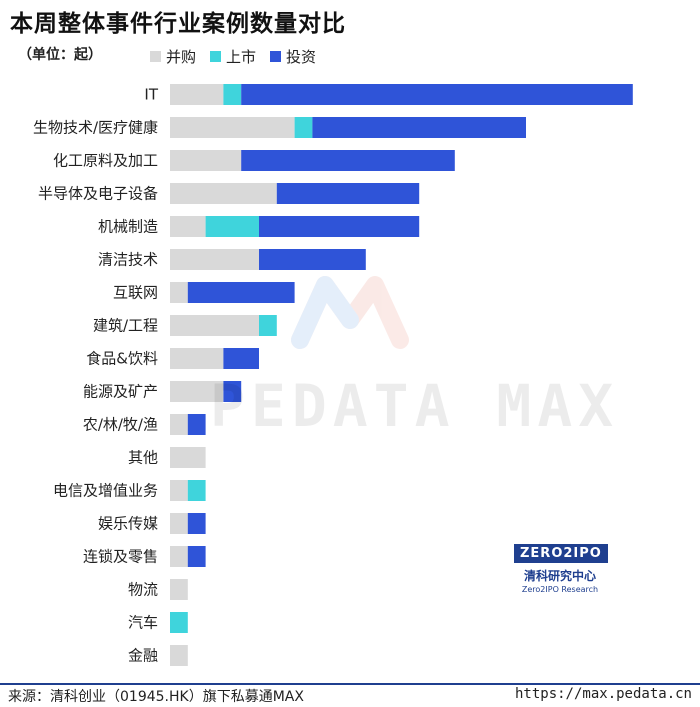 Image resolution: width=700 pixels, height=707 pixels. What do you see at coordinates (128, 227) in the screenshot?
I see `category-label: 机械制造` at bounding box center [128, 227].